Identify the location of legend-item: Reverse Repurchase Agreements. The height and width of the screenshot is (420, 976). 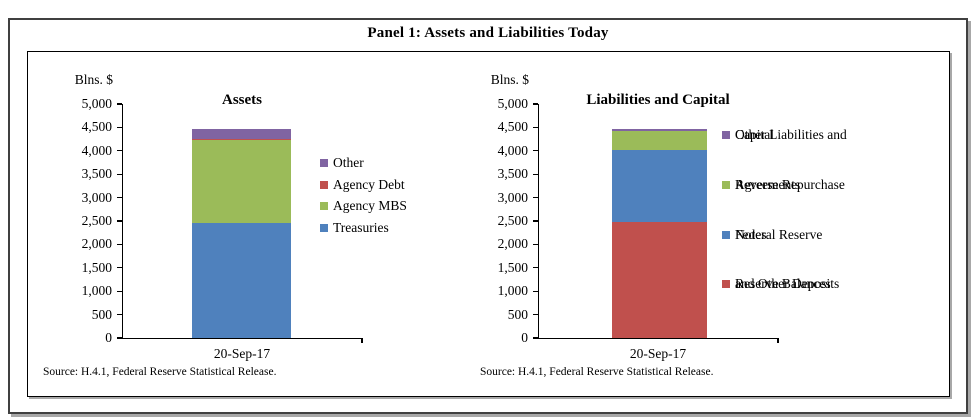
(783, 184).